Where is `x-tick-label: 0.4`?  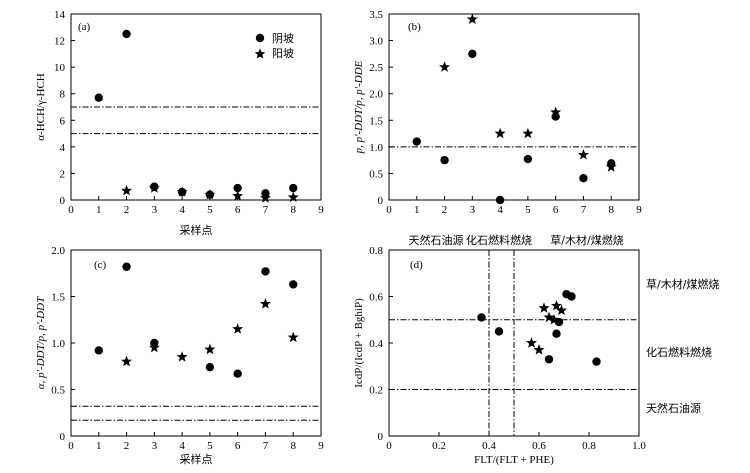
x-tick-label: 0.4 is located at coordinates (489, 446).